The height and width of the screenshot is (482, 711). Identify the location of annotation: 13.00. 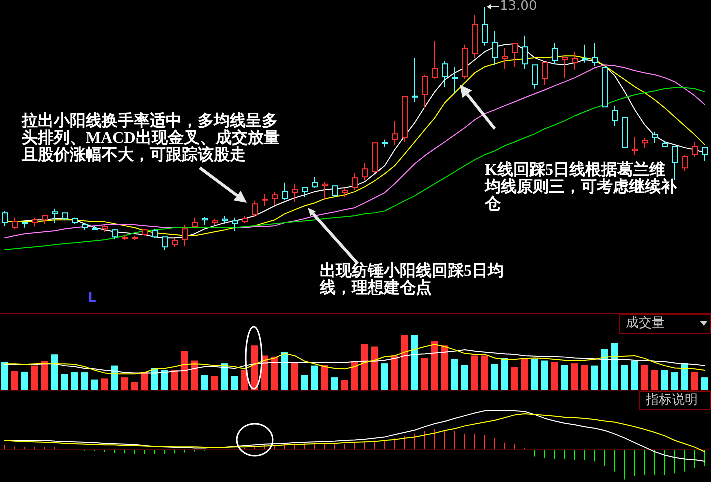
(519, 7).